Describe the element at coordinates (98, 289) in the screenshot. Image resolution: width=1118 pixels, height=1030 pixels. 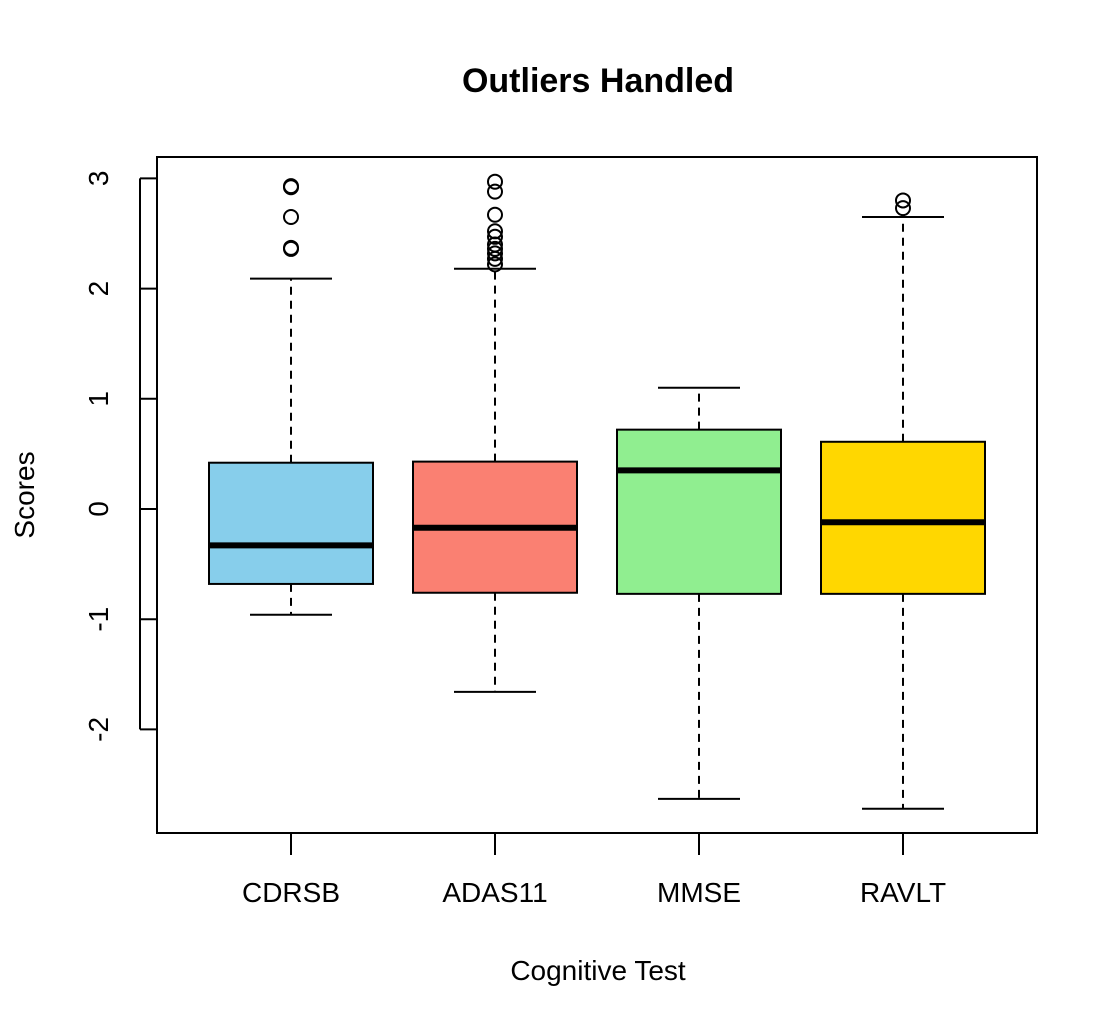
I see `y-tick-label: 2` at that location.